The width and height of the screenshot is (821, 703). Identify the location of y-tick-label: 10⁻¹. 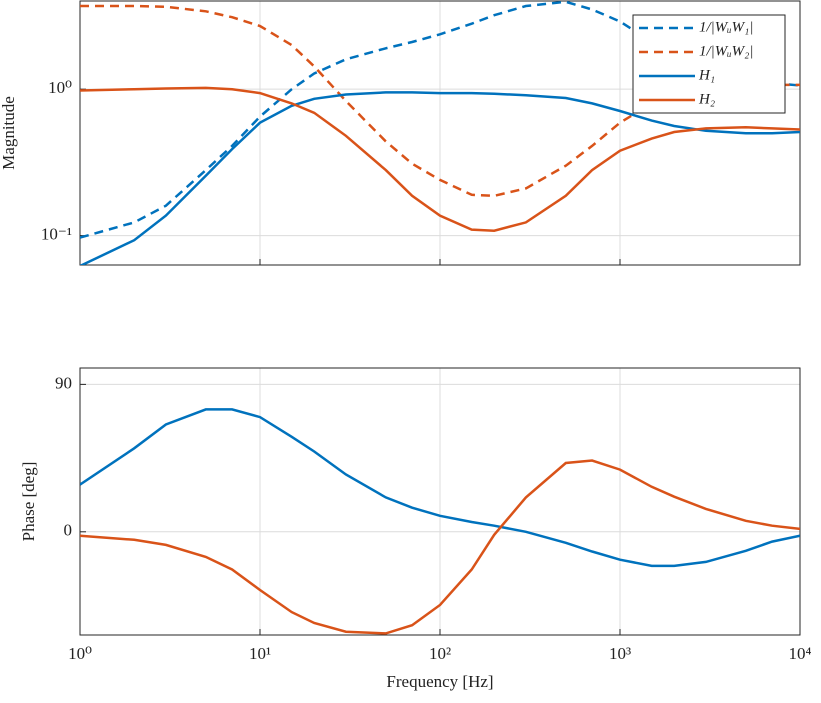
(56, 234).